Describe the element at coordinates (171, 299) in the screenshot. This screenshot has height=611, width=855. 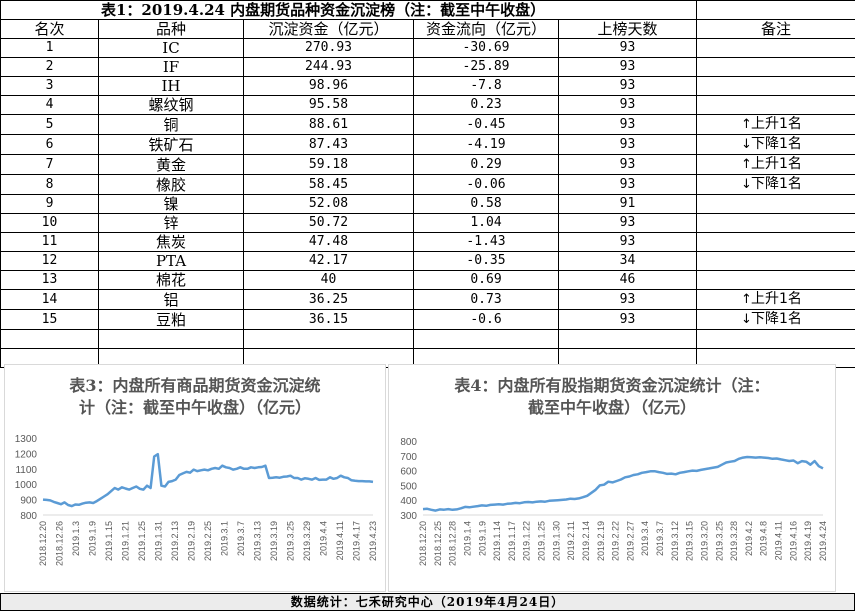
I see `name-cell: 铝` at that location.